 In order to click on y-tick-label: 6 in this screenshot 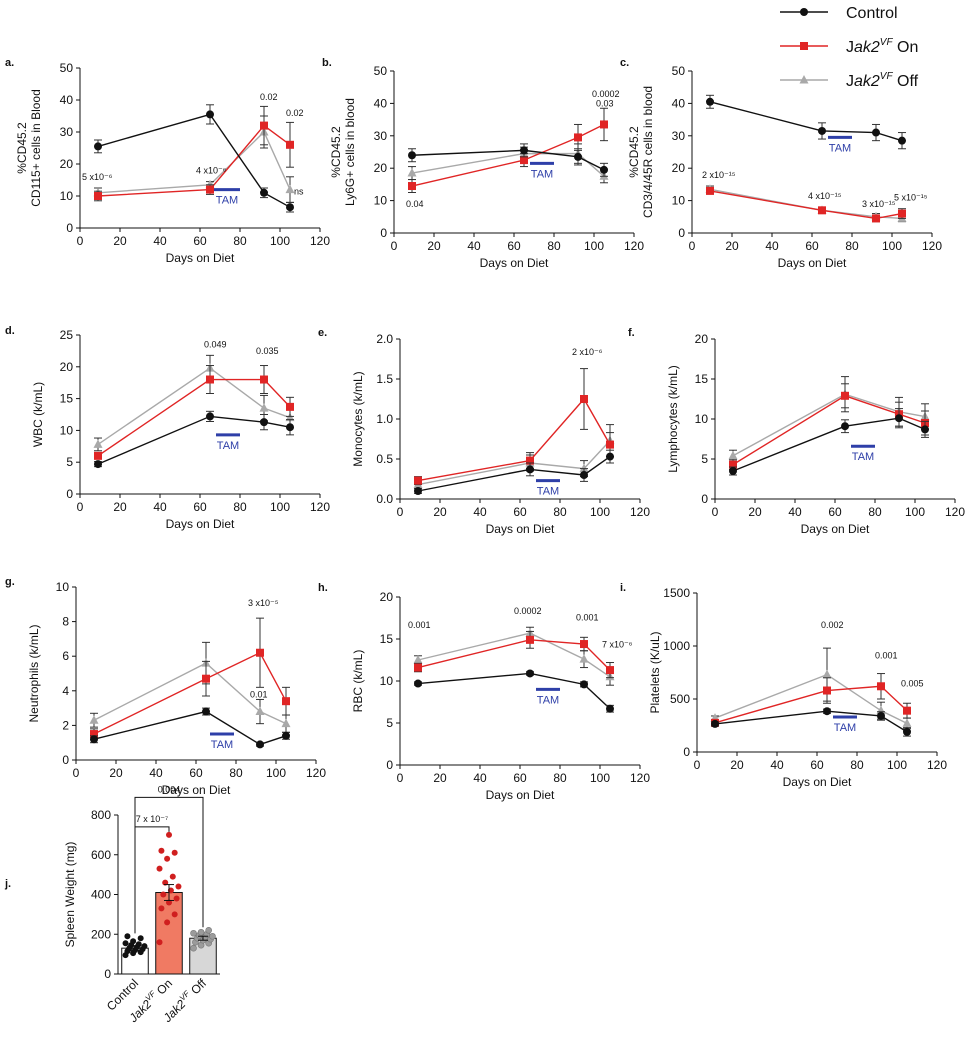, I will do `click(65, 656)`.